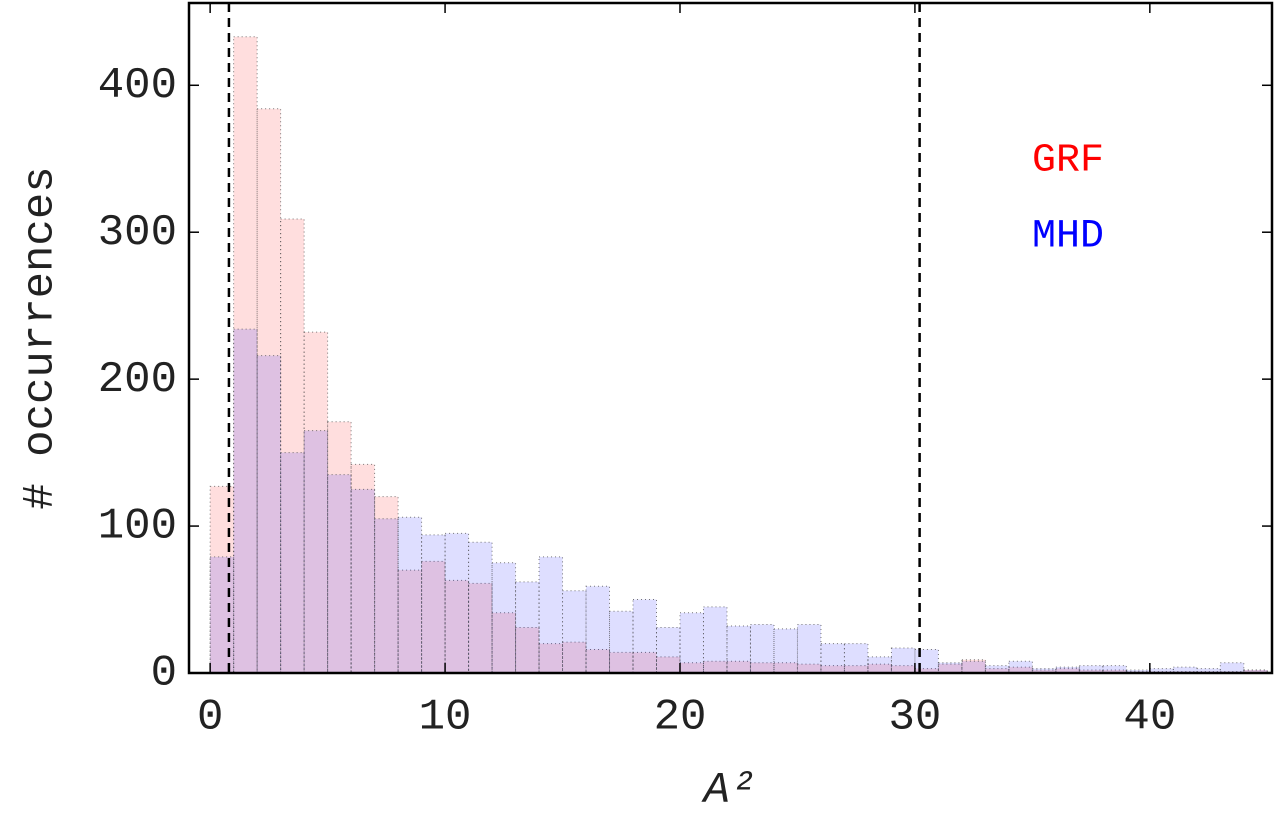  What do you see at coordinates (41, 337) in the screenshot?
I see `y-axis-label: # occurrences` at bounding box center [41, 337].